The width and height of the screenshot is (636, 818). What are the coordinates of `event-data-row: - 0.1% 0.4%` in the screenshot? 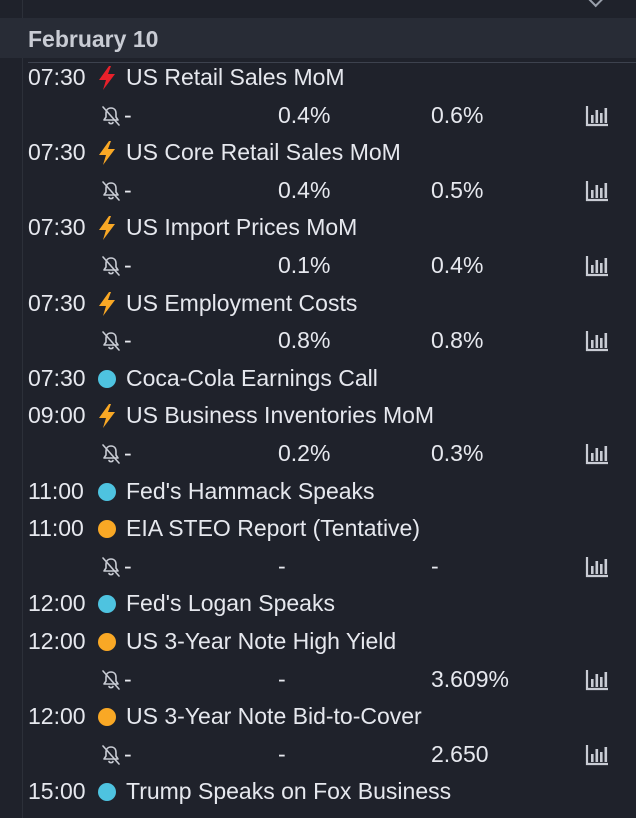 It's located at (318, 266).